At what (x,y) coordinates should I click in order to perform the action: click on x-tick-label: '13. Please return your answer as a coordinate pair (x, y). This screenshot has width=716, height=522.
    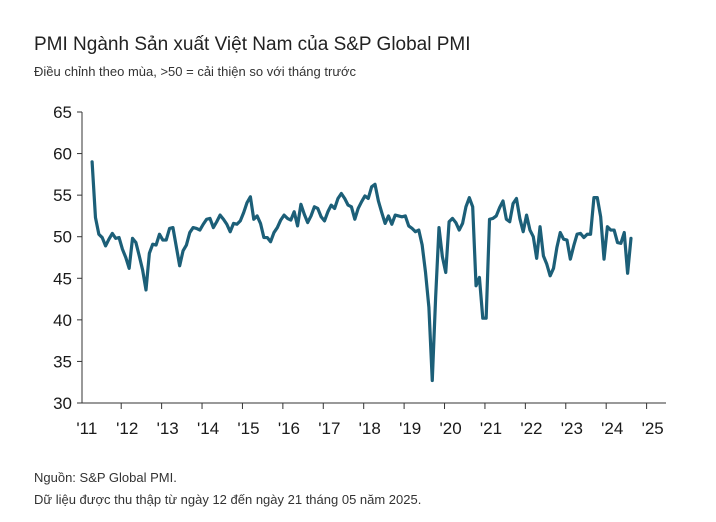
    Looking at the image, I should click on (168, 428).